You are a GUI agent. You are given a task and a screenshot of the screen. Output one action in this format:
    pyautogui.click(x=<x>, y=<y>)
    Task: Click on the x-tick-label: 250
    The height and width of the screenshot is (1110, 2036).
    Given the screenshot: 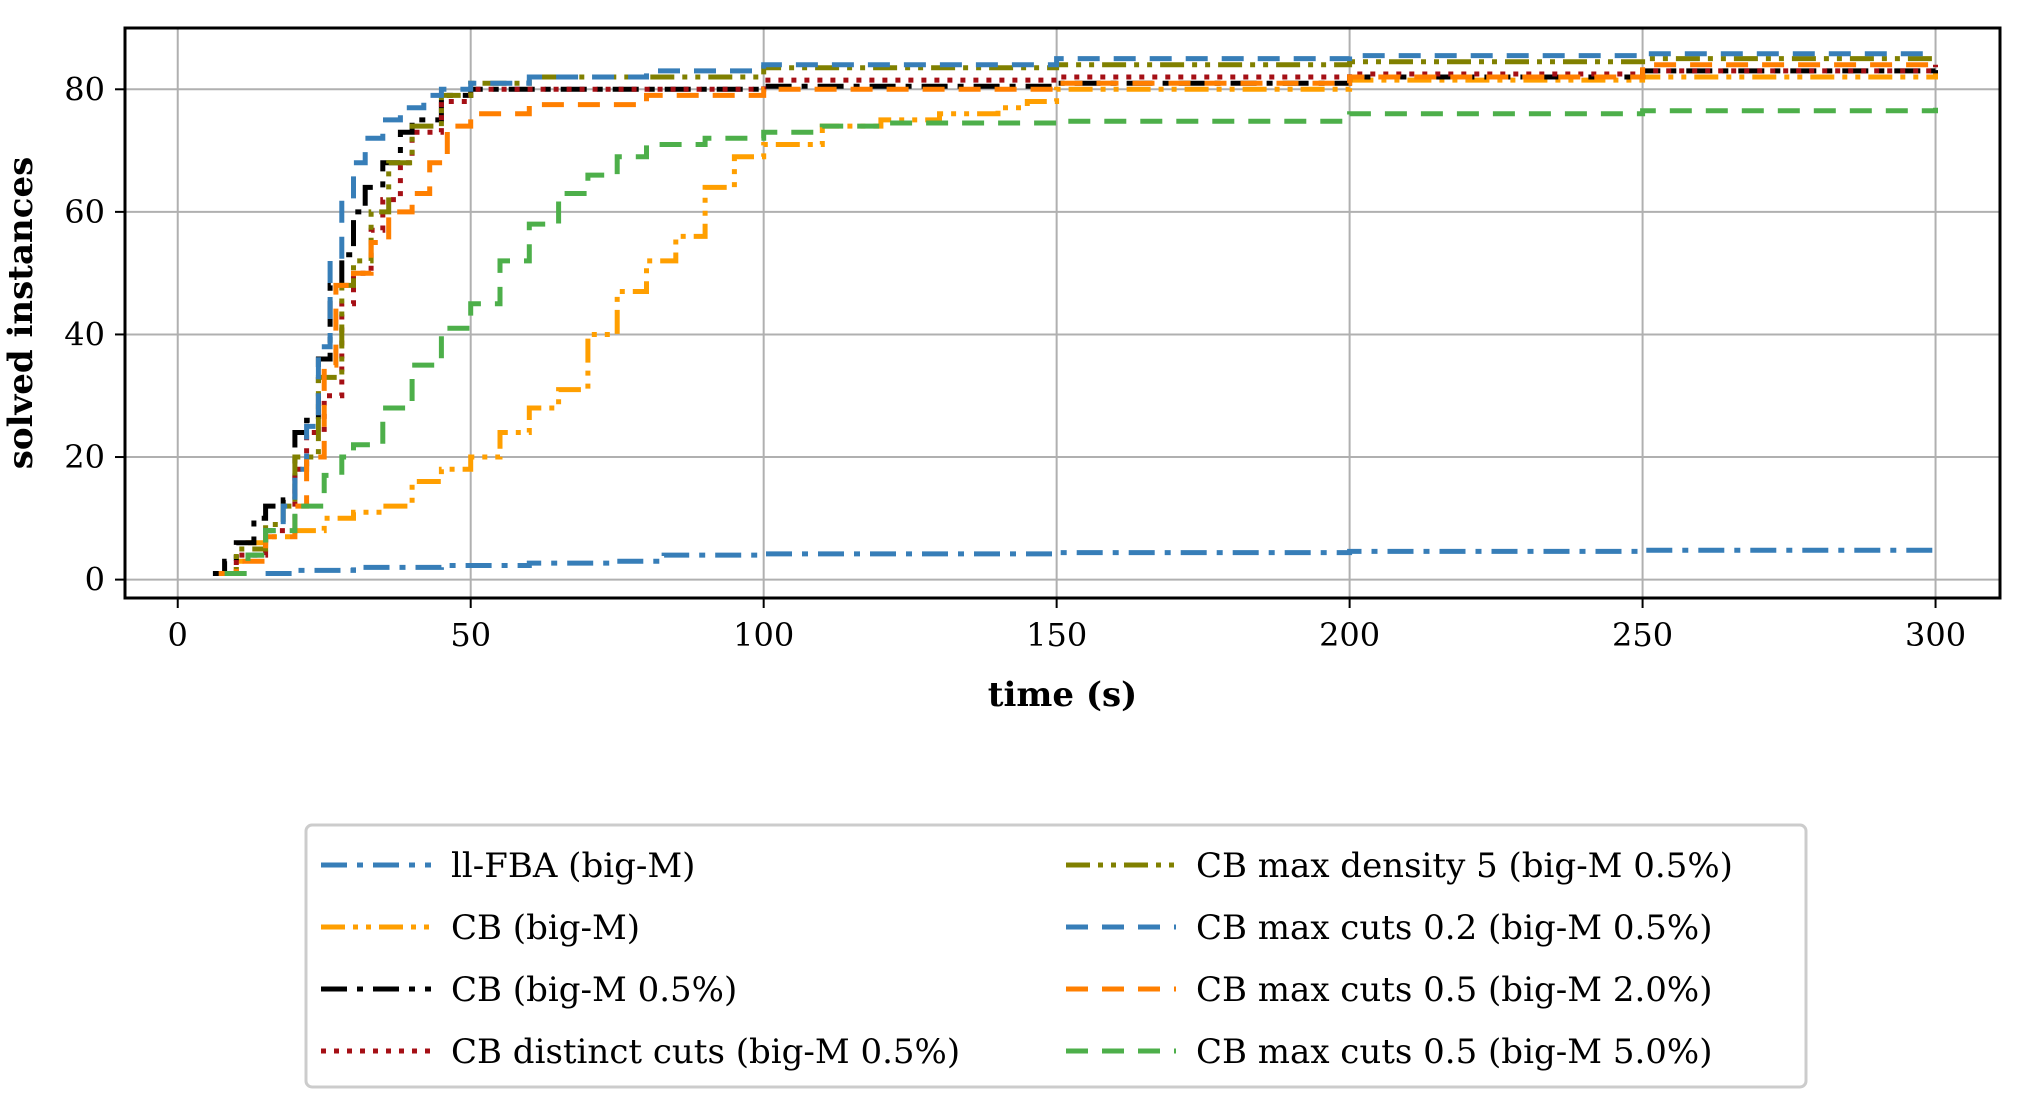 What is the action you would take?
    pyautogui.click(x=1642, y=635)
    